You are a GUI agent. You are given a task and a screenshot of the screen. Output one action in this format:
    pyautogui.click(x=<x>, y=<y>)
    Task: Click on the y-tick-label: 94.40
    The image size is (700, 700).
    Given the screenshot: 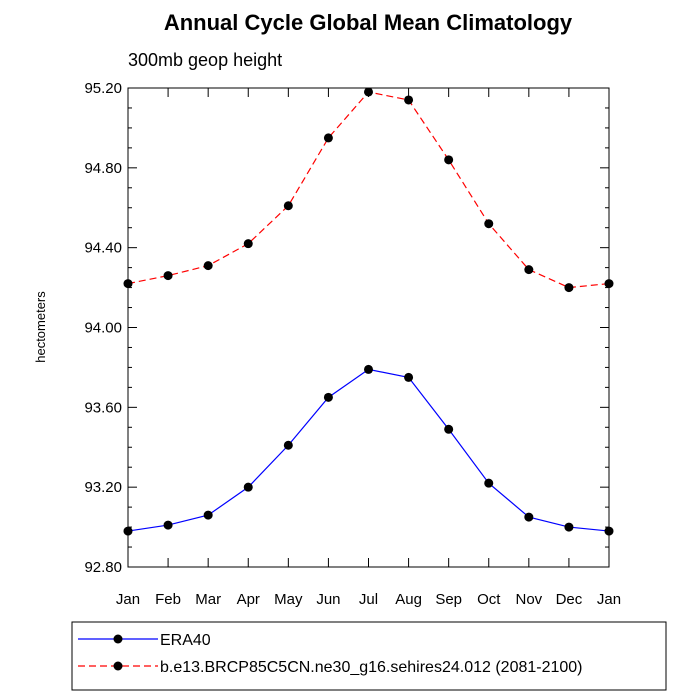 What is the action you would take?
    pyautogui.click(x=103, y=248)
    